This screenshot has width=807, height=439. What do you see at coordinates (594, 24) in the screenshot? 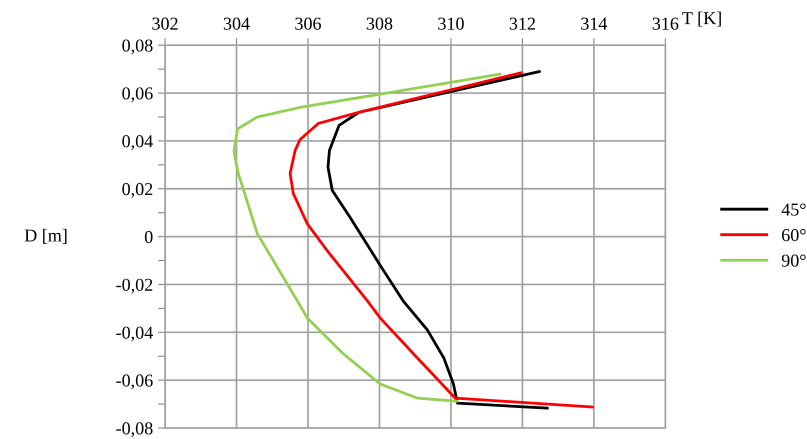
I see `x-tick-label: 314` at bounding box center [594, 24].